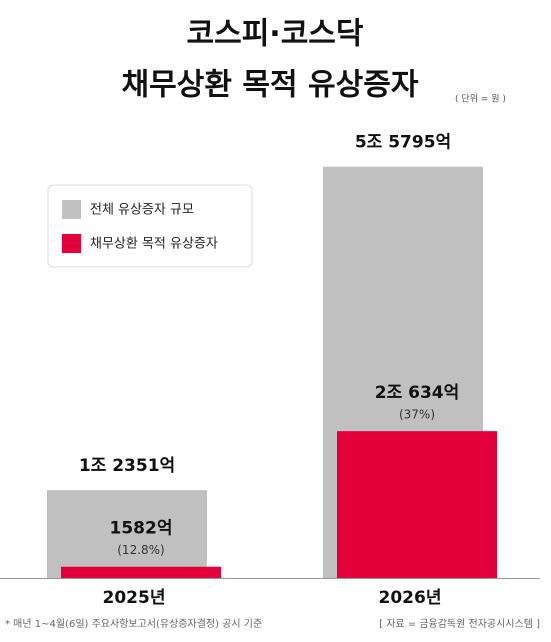 The width and height of the screenshot is (551, 642). I want to click on legend-box, so click(150, 226).